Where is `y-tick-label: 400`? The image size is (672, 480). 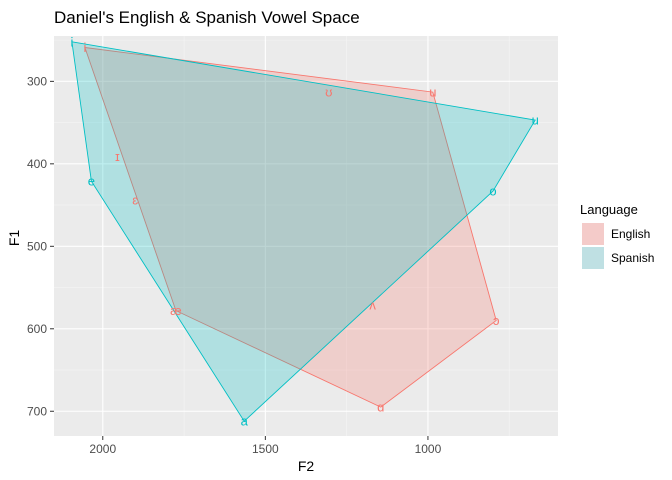 y-tick-label: 400 is located at coordinates (37, 164).